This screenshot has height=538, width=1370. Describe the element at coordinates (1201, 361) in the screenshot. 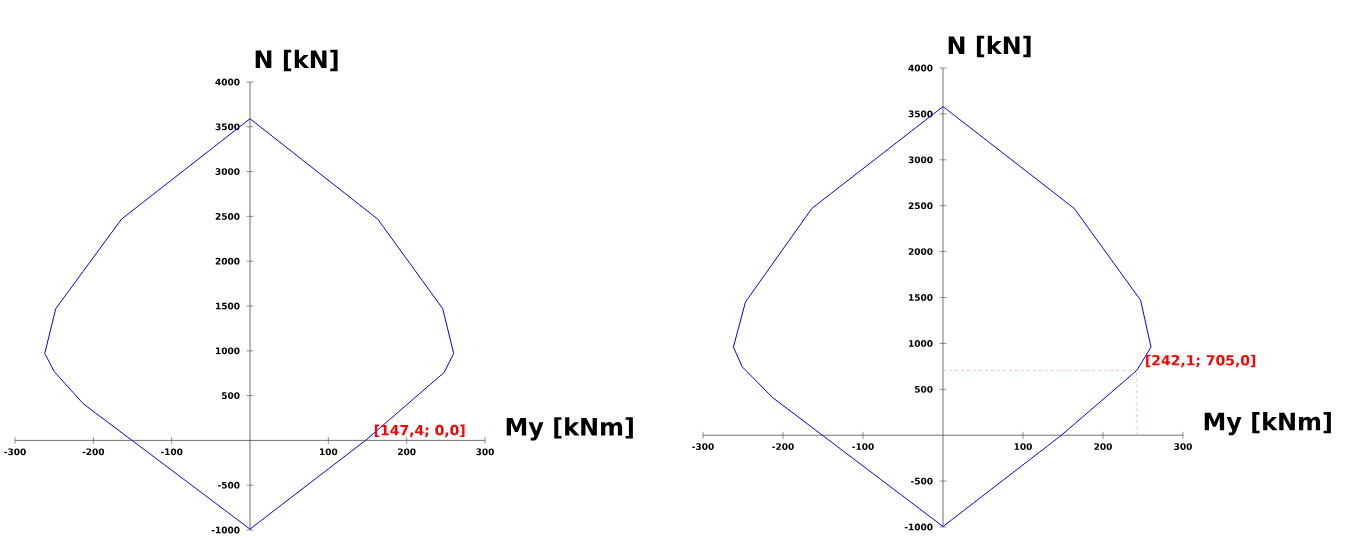

I see `annotation: [242,1; 705,0]` at that location.